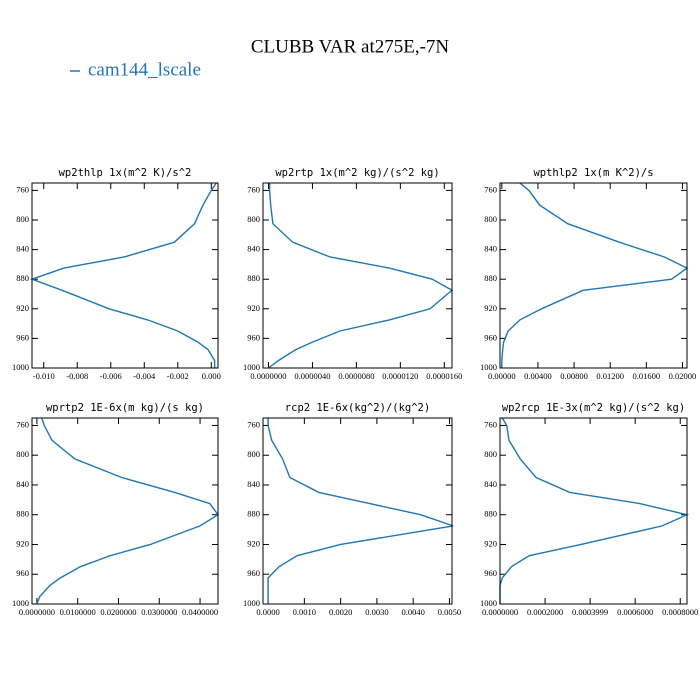 This screenshot has height=700, width=700. Describe the element at coordinates (357, 173) in the screenshot. I see `panel-title: wp2rtp 1x(m^2 kg)/(s^2 kg)` at that location.